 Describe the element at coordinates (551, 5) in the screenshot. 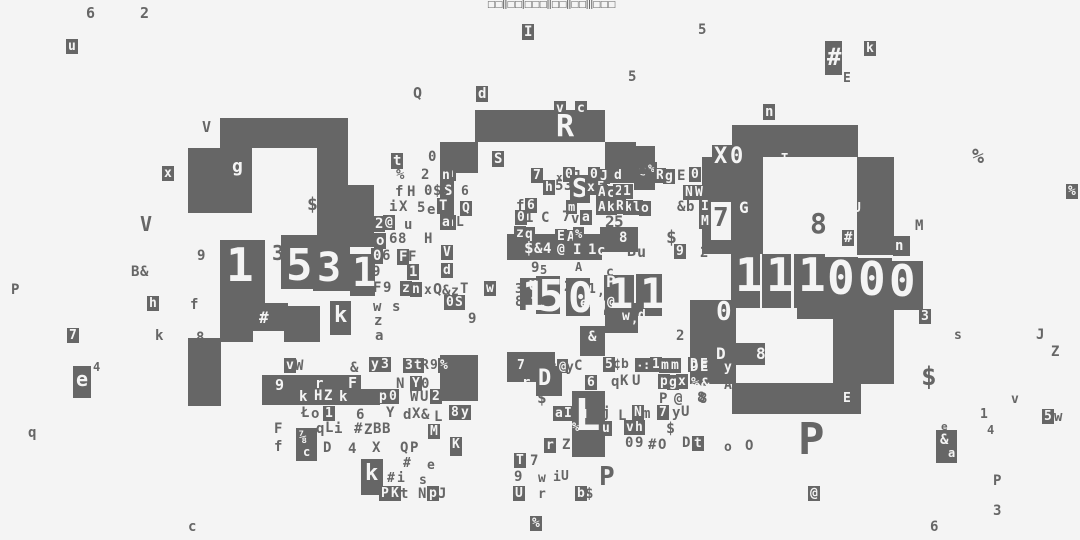

I see `barcode-text: □□||□□|□□□||□□||□□|||□□□` at that location.